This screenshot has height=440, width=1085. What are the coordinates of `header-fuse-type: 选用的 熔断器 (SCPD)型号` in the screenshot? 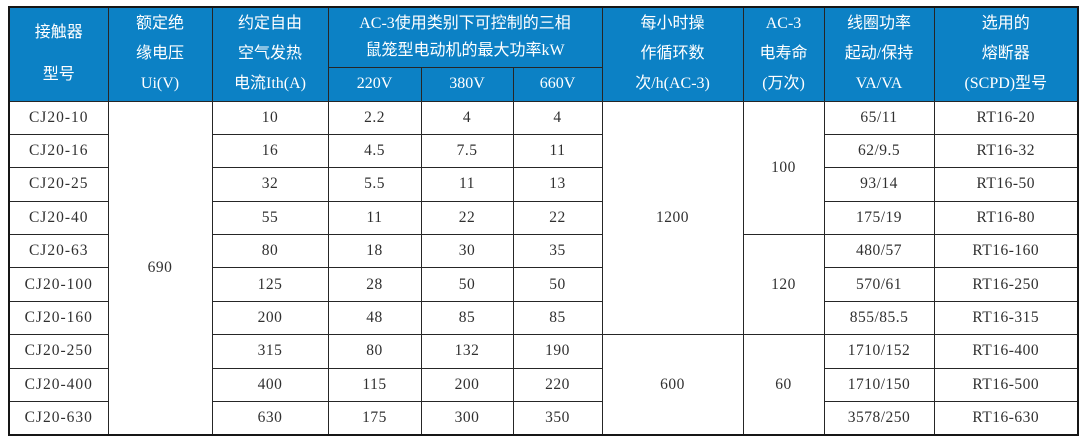 It's located at (1006, 54).